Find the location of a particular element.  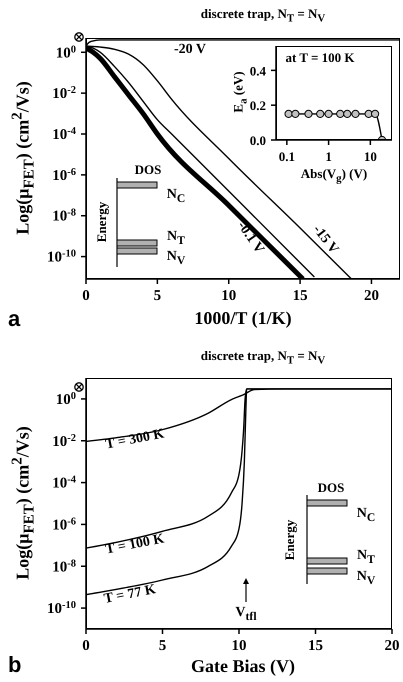

x-tick-label: 1 is located at coordinates (328, 156).